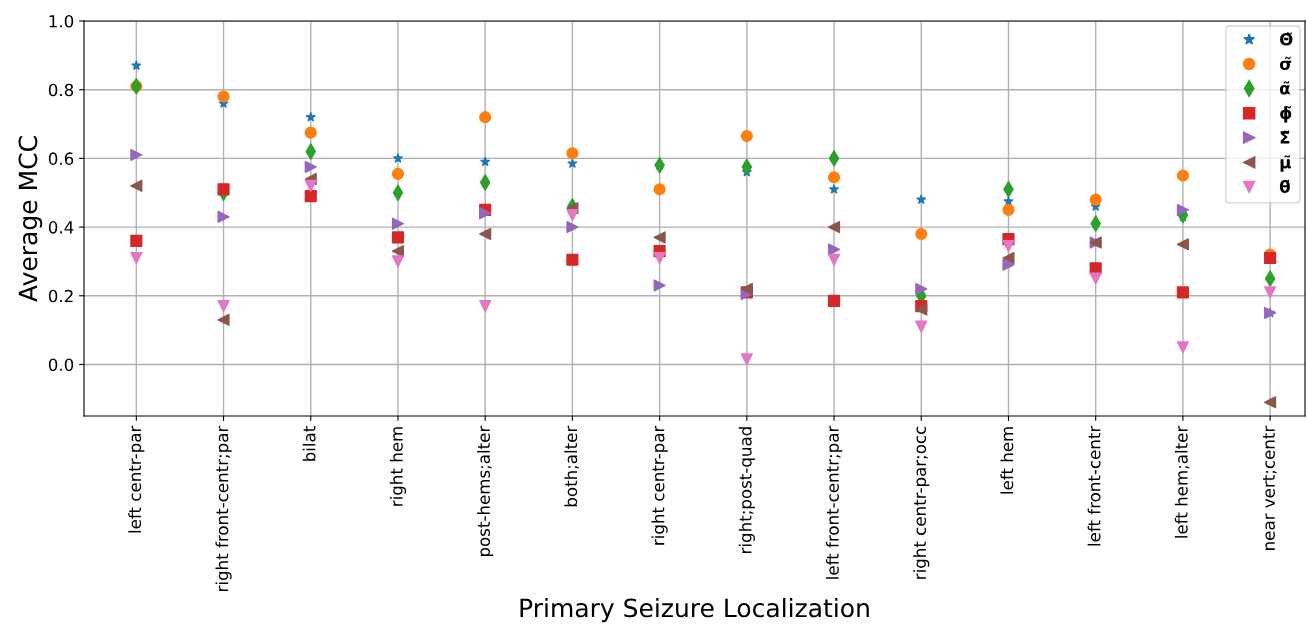 Image resolution: width=1307 pixels, height=642 pixels. What do you see at coordinates (1270, 487) in the screenshot?
I see `x-tick-label: near vert;centr` at bounding box center [1270, 487].